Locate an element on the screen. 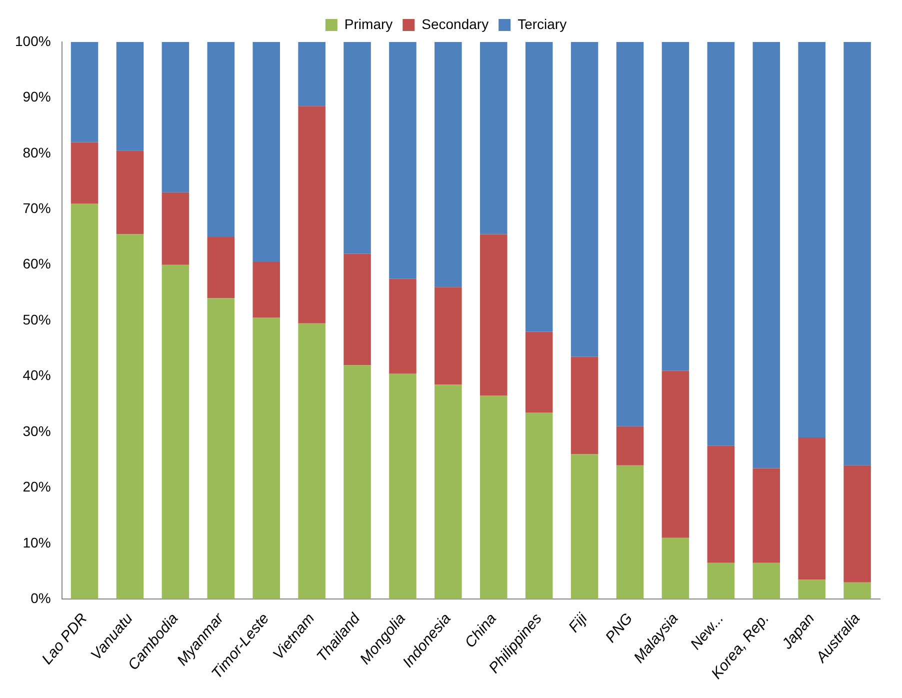 This screenshot has height=698, width=902. y-tick-label: 20% is located at coordinates (36, 486).